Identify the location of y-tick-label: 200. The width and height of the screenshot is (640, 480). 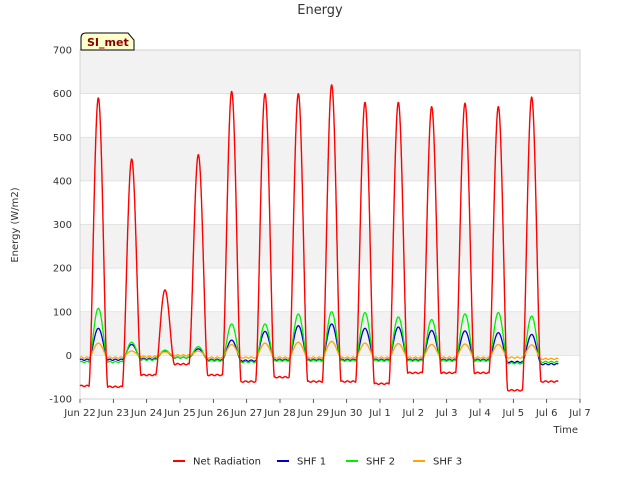
(62, 269).